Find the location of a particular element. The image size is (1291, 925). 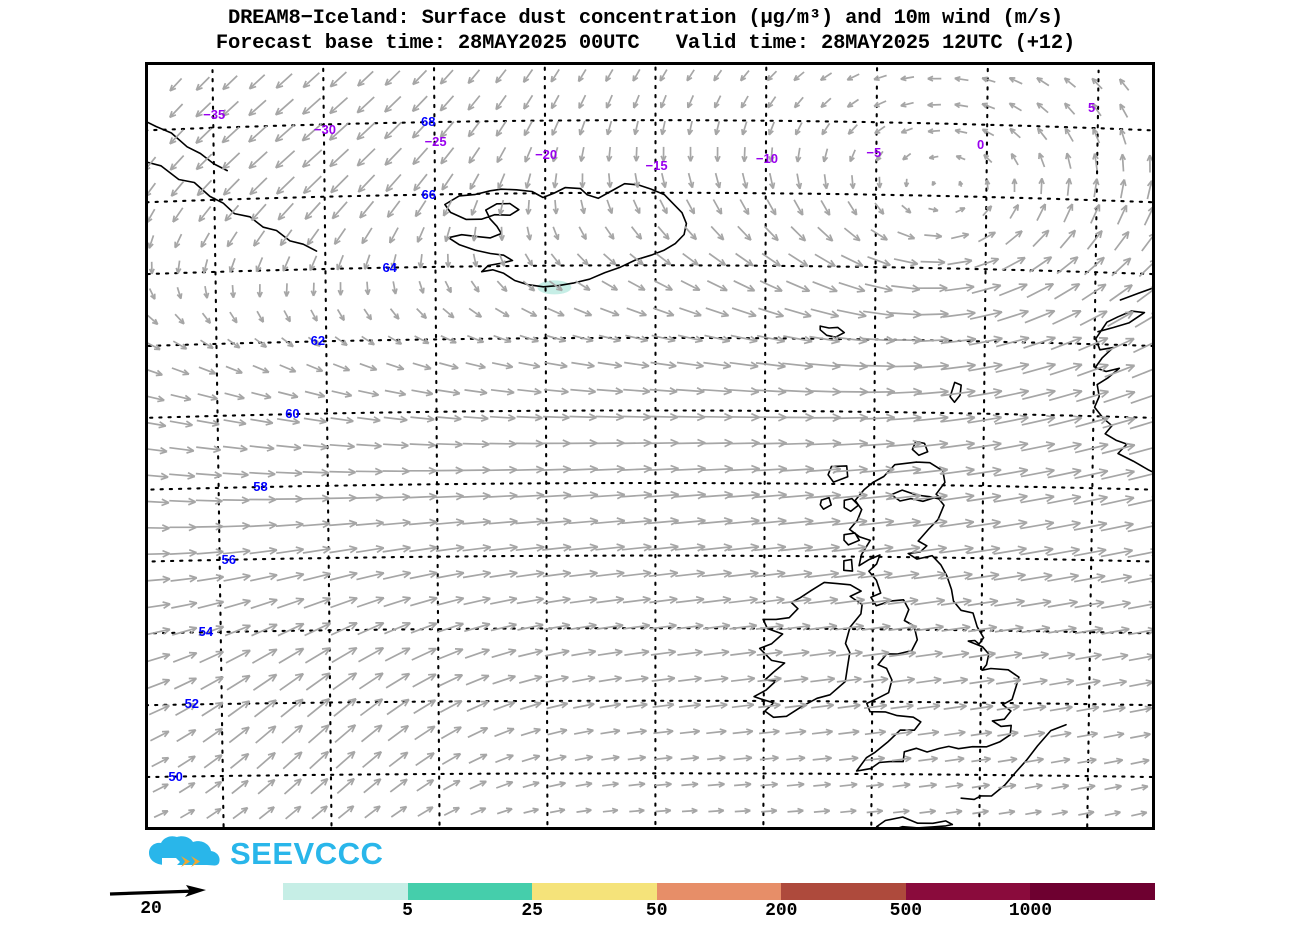

longitude-label: −20 is located at coordinates (546, 155).